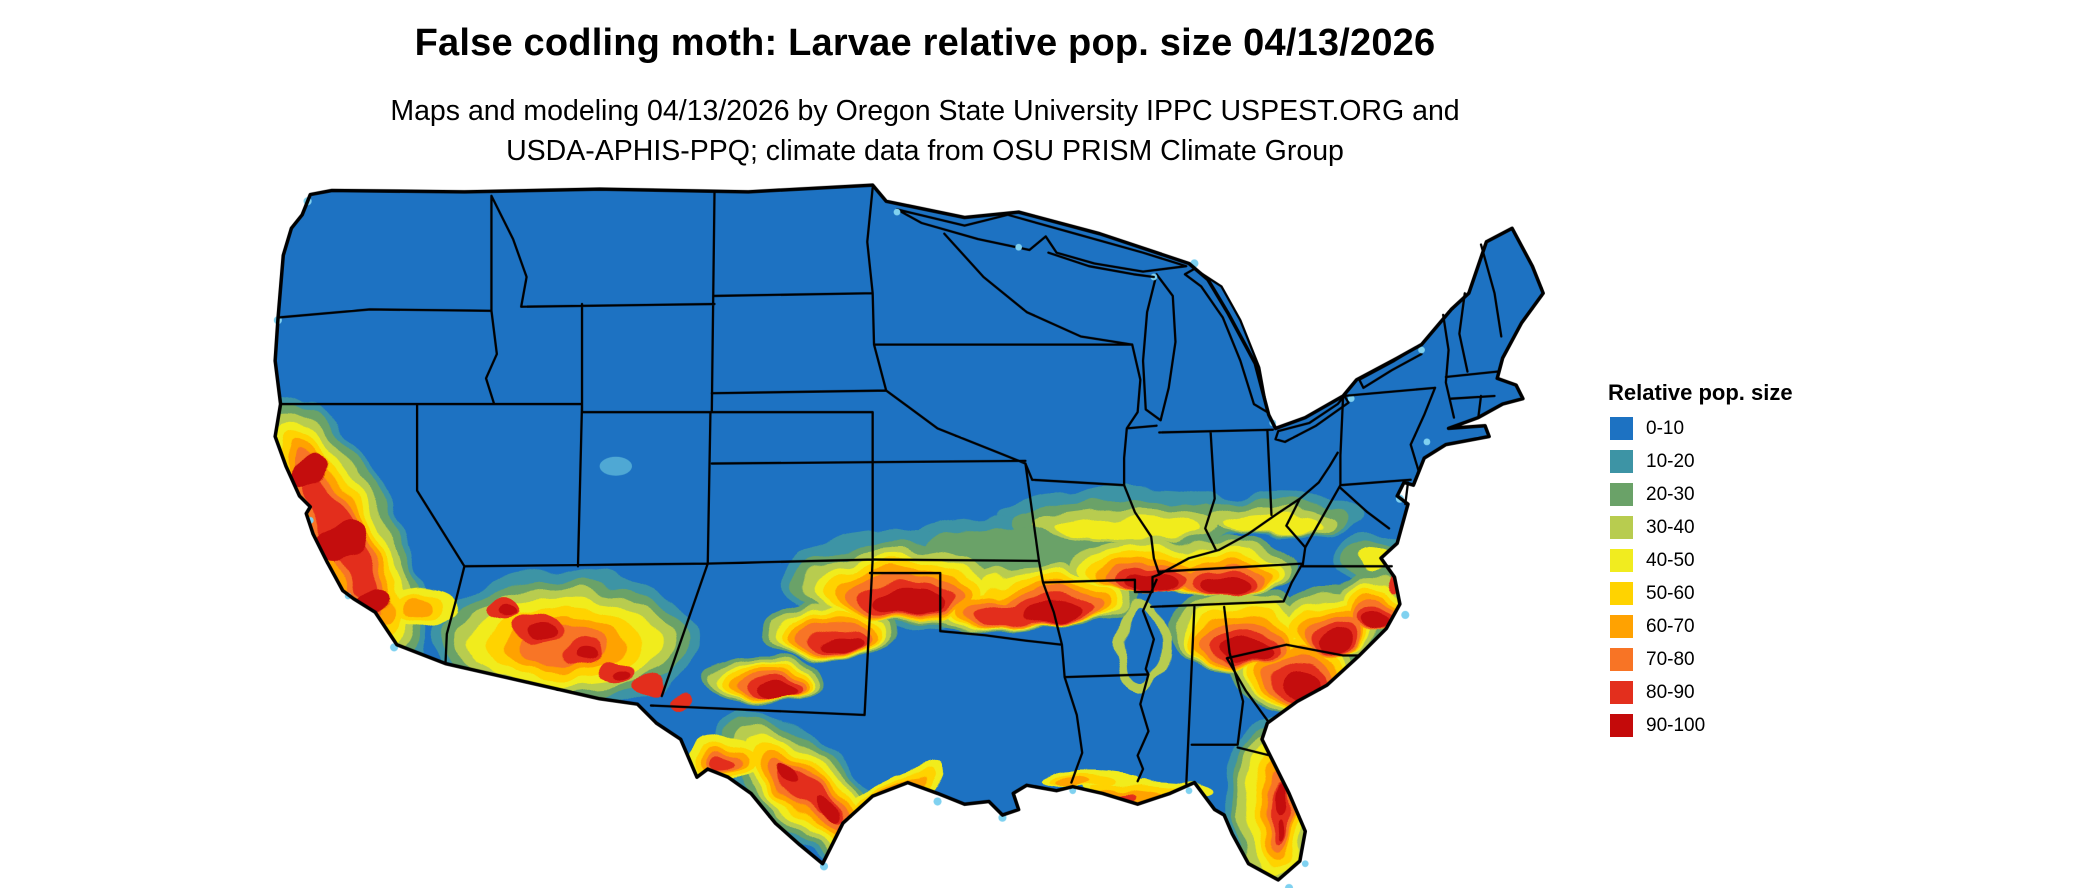  I want to click on legend-item: 60-70, so click(1756, 626).